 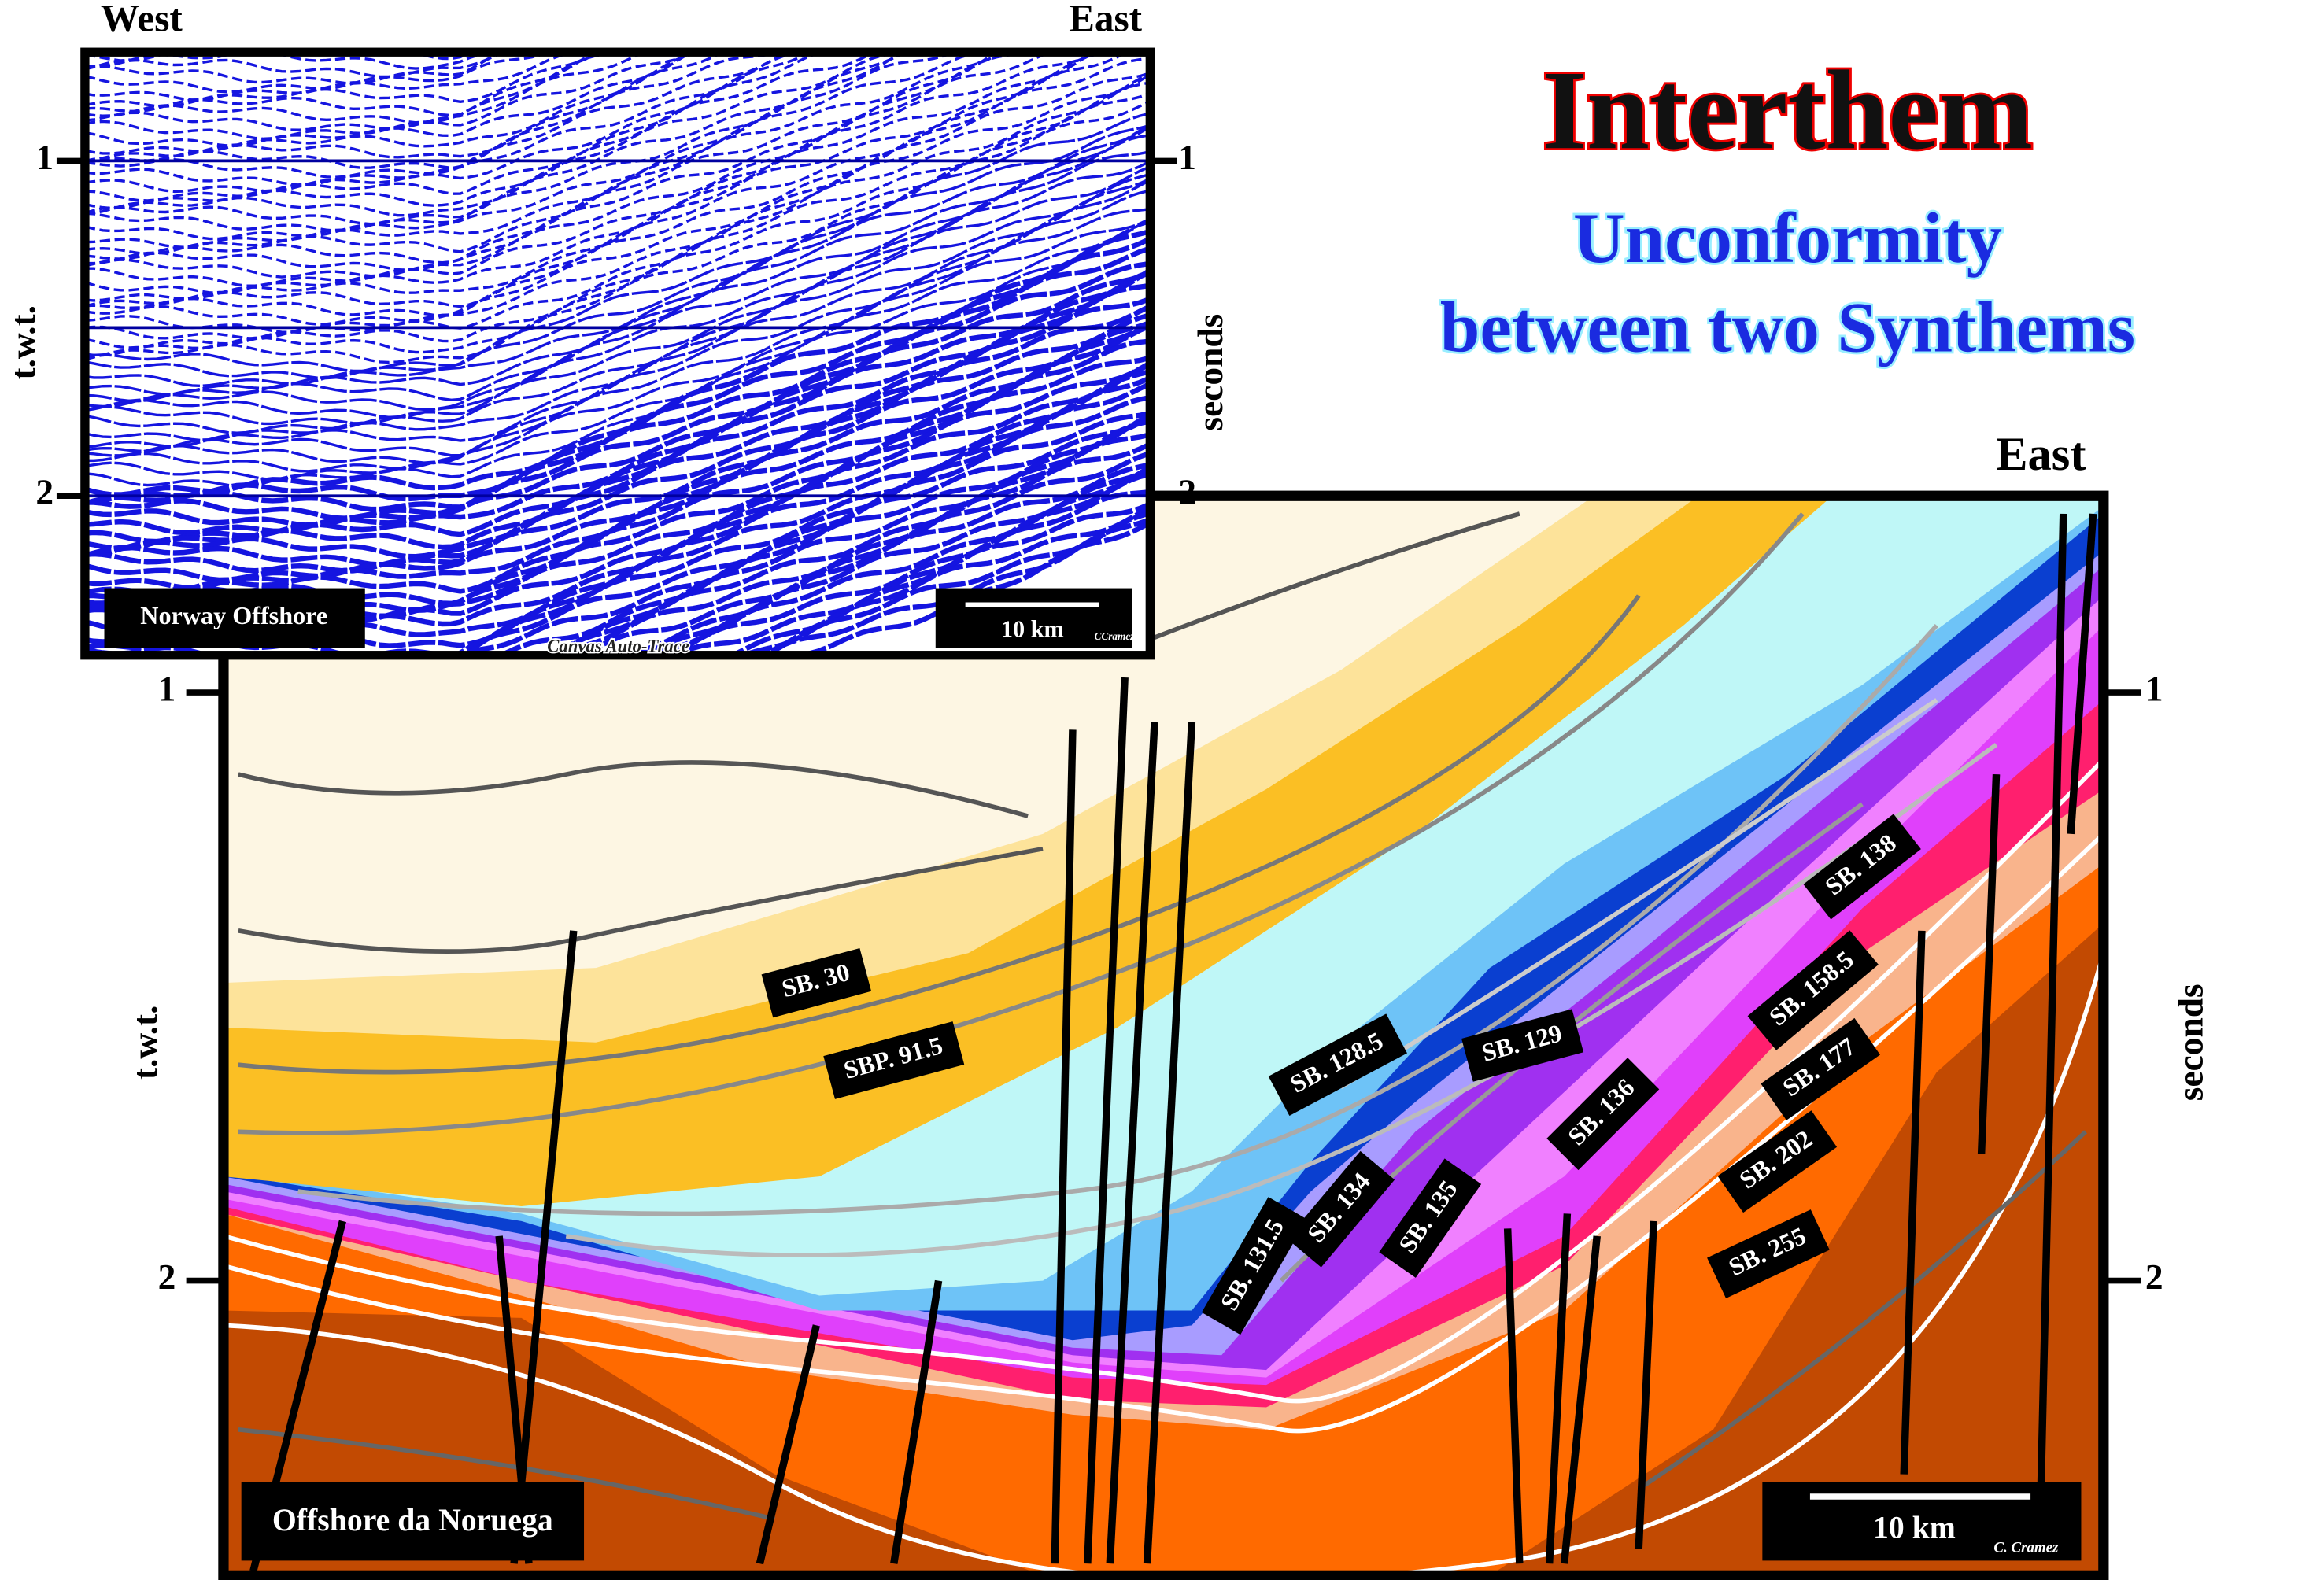 What do you see at coordinates (1106, 20) in the screenshot?
I see `direction-label: East` at bounding box center [1106, 20].